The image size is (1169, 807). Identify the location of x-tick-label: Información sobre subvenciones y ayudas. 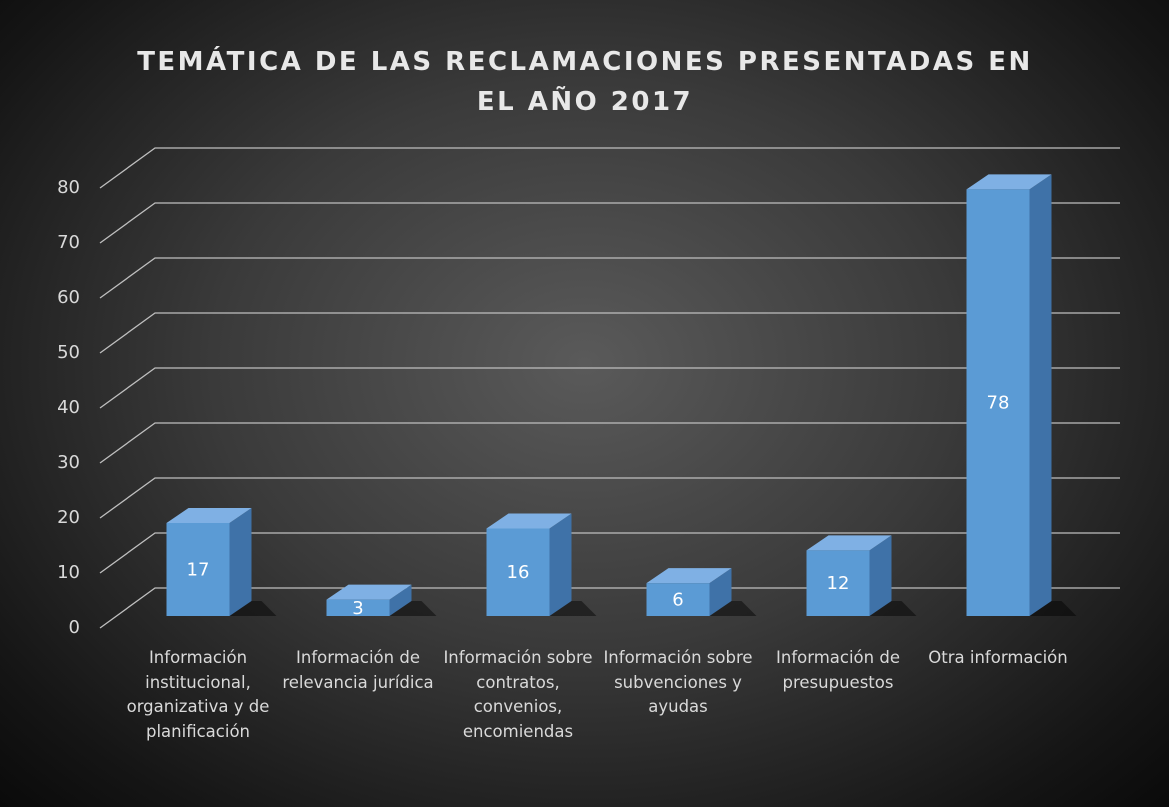
(678, 682).